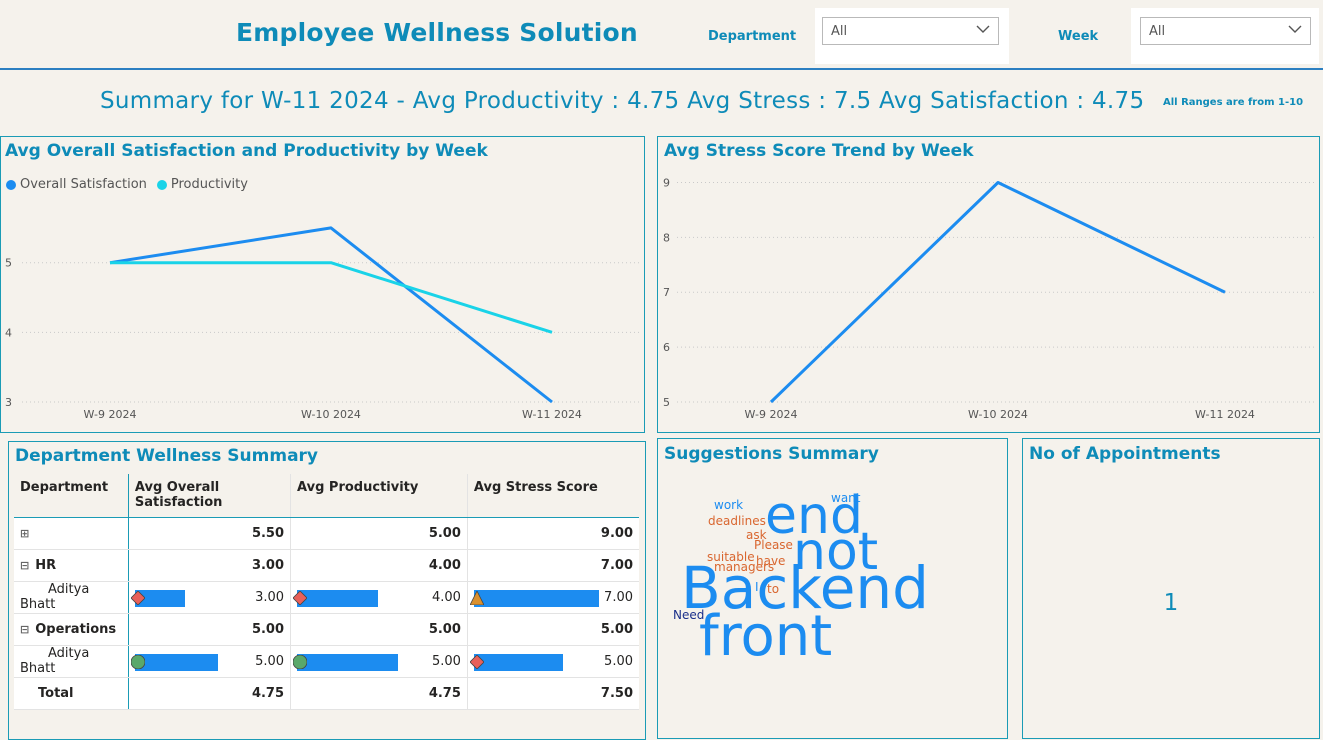 Image resolution: width=1323 pixels, height=740 pixels. Describe the element at coordinates (552, 693) in the screenshot. I see `total-value: 7.50` at that location.